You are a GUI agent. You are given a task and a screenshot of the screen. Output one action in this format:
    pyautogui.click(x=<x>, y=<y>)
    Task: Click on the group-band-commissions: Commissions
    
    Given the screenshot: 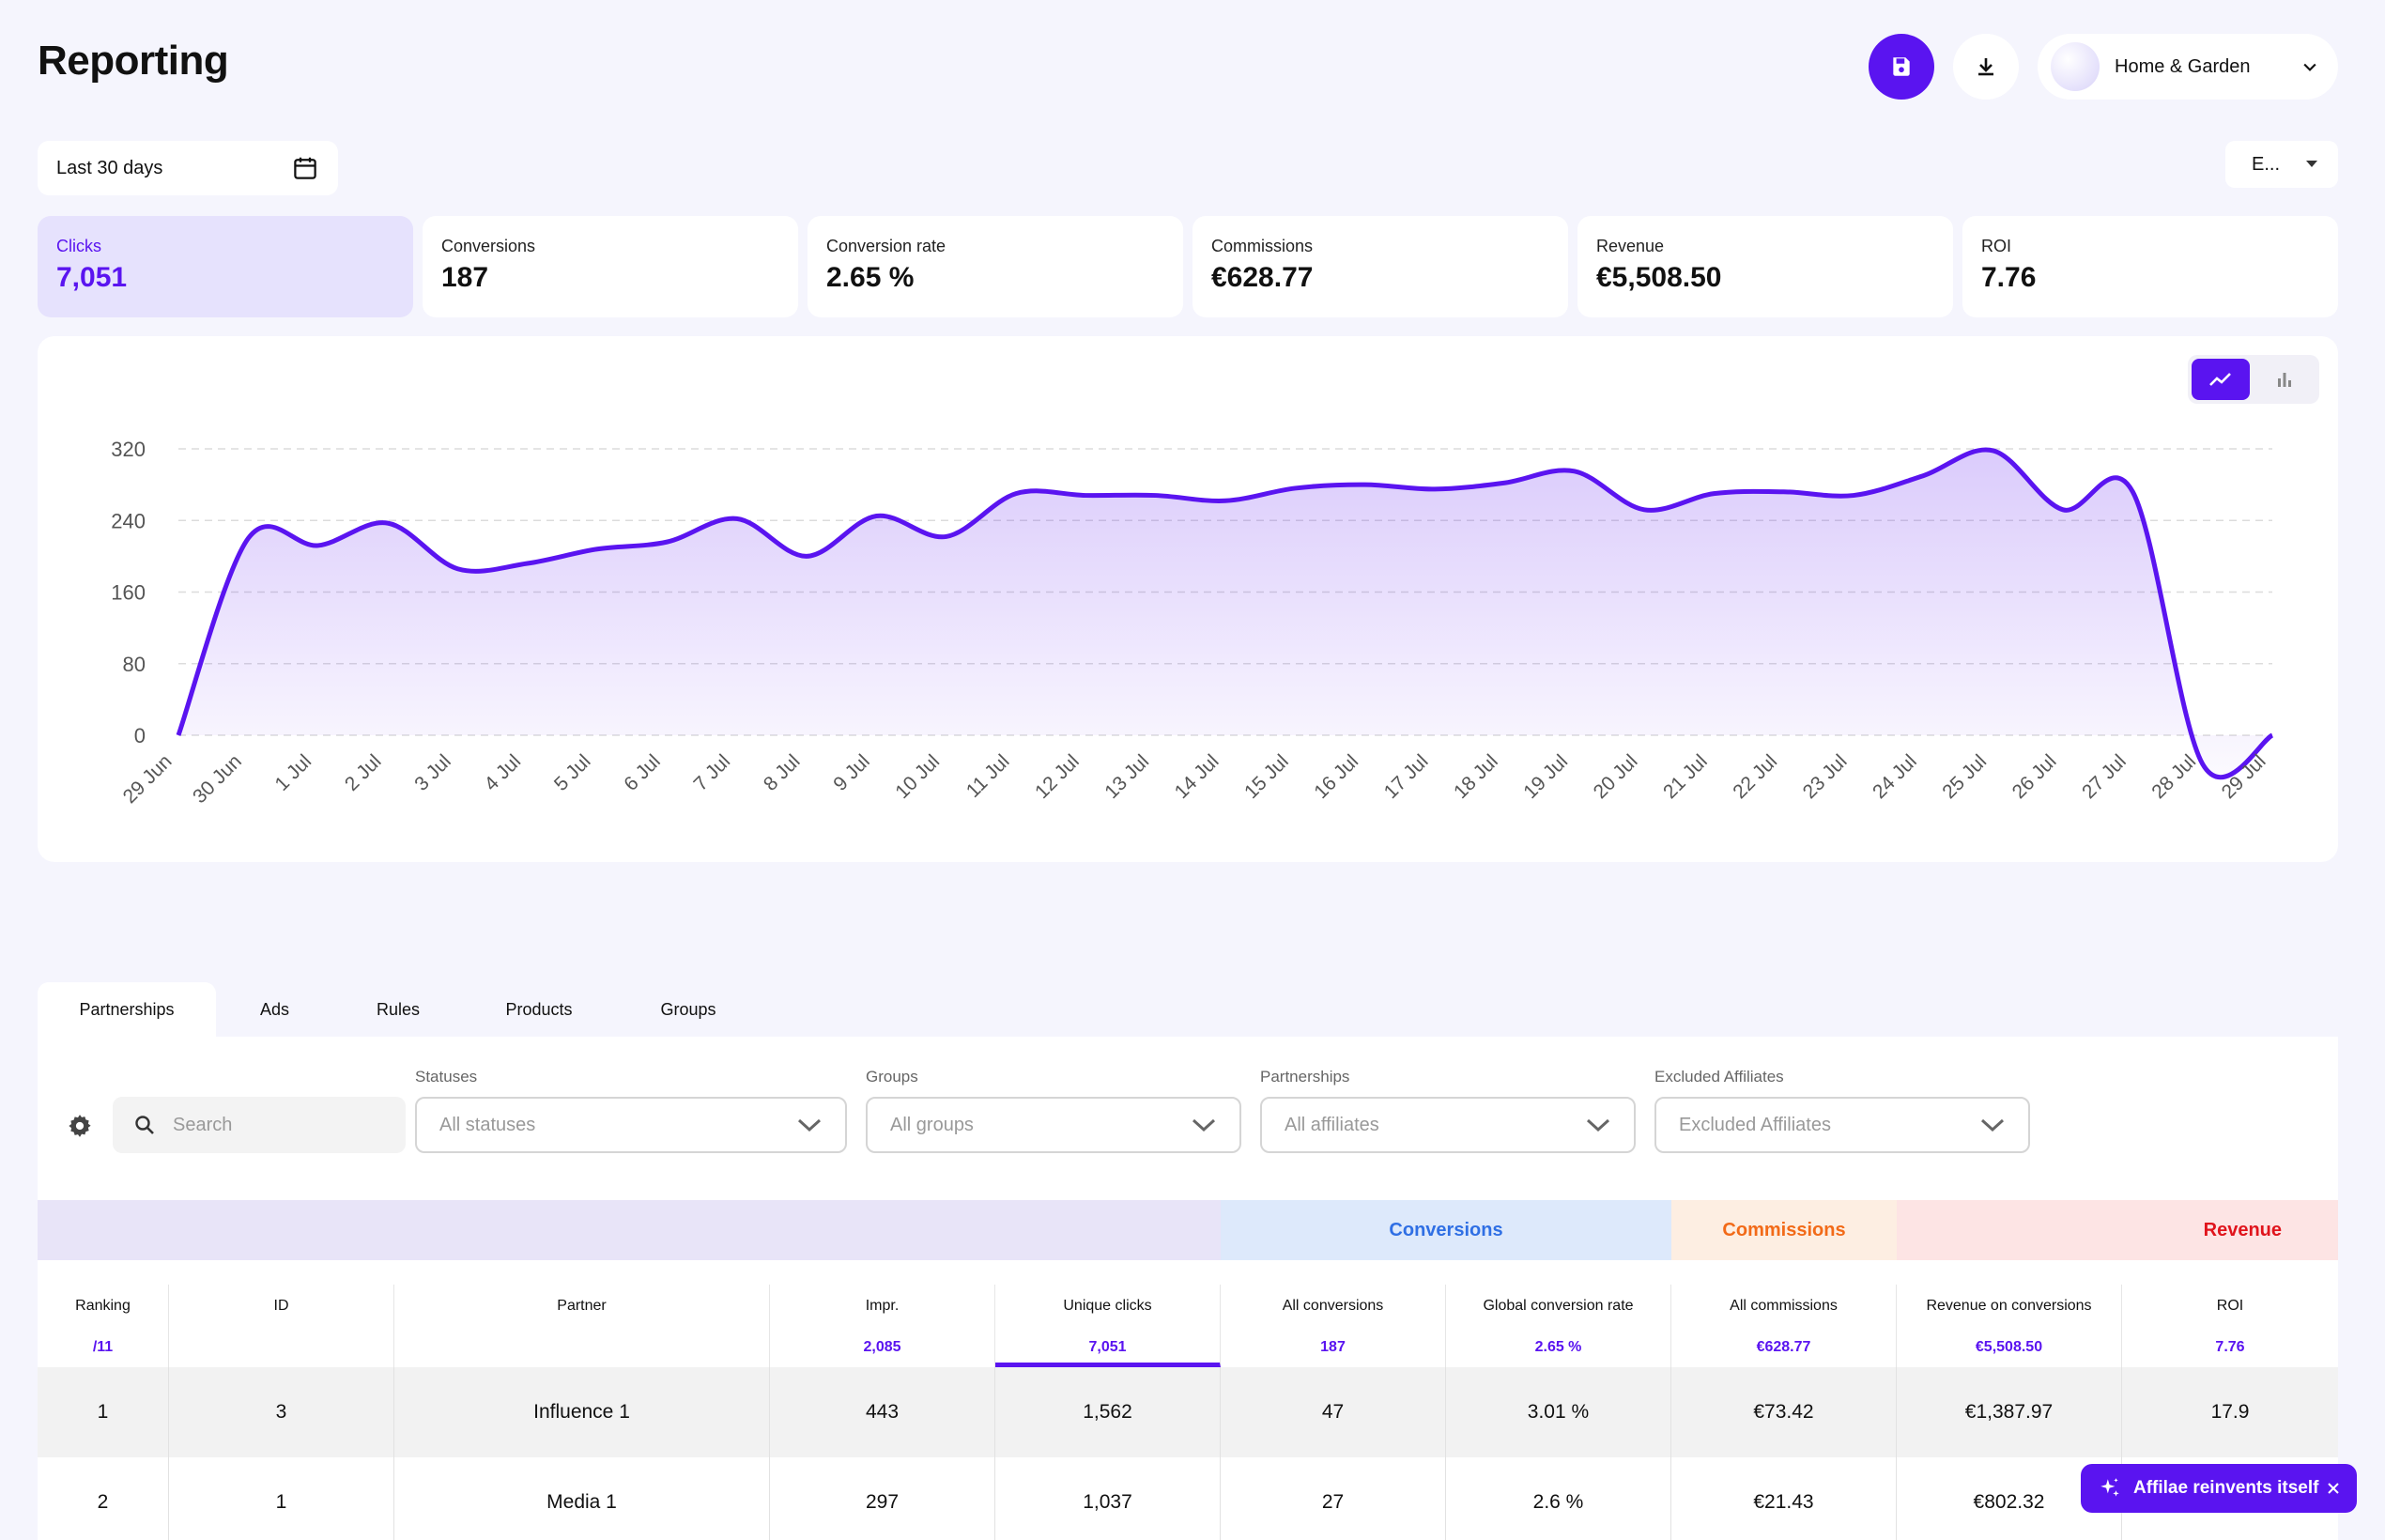 What is the action you would take?
    pyautogui.click(x=1784, y=1230)
    